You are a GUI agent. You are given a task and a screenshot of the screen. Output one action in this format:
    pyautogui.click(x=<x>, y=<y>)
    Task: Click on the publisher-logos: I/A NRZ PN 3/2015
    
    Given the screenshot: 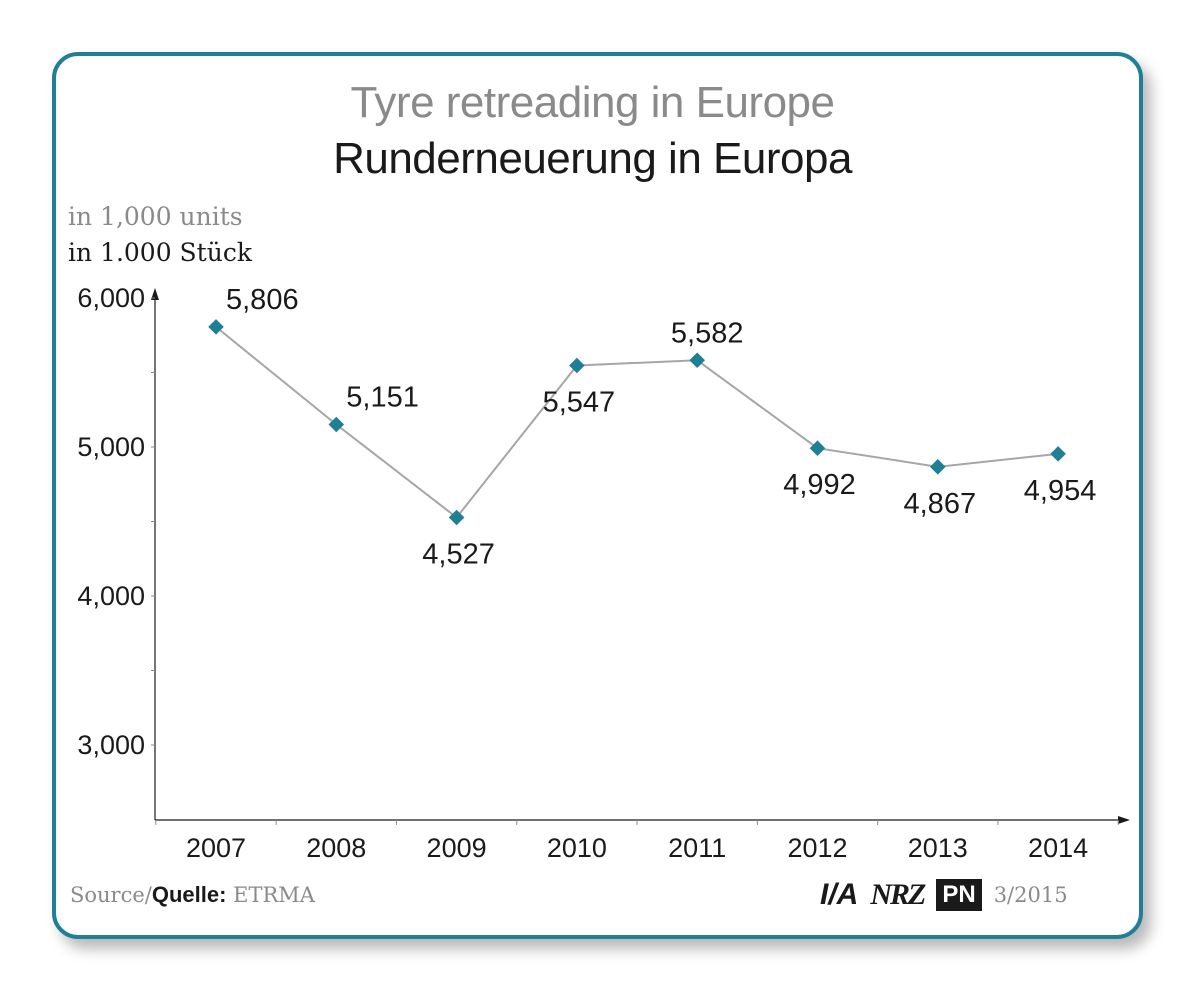 What is the action you would take?
    pyautogui.click(x=944, y=895)
    